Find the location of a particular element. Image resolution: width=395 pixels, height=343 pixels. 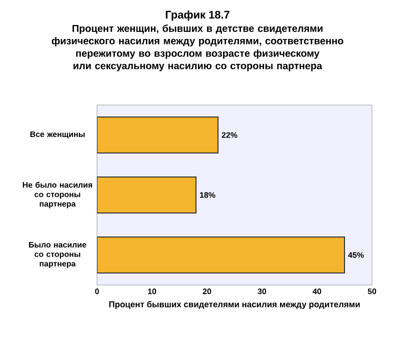

x-axis-title: Процент бывших свидетелями насилия между родителями is located at coordinates (234, 305).